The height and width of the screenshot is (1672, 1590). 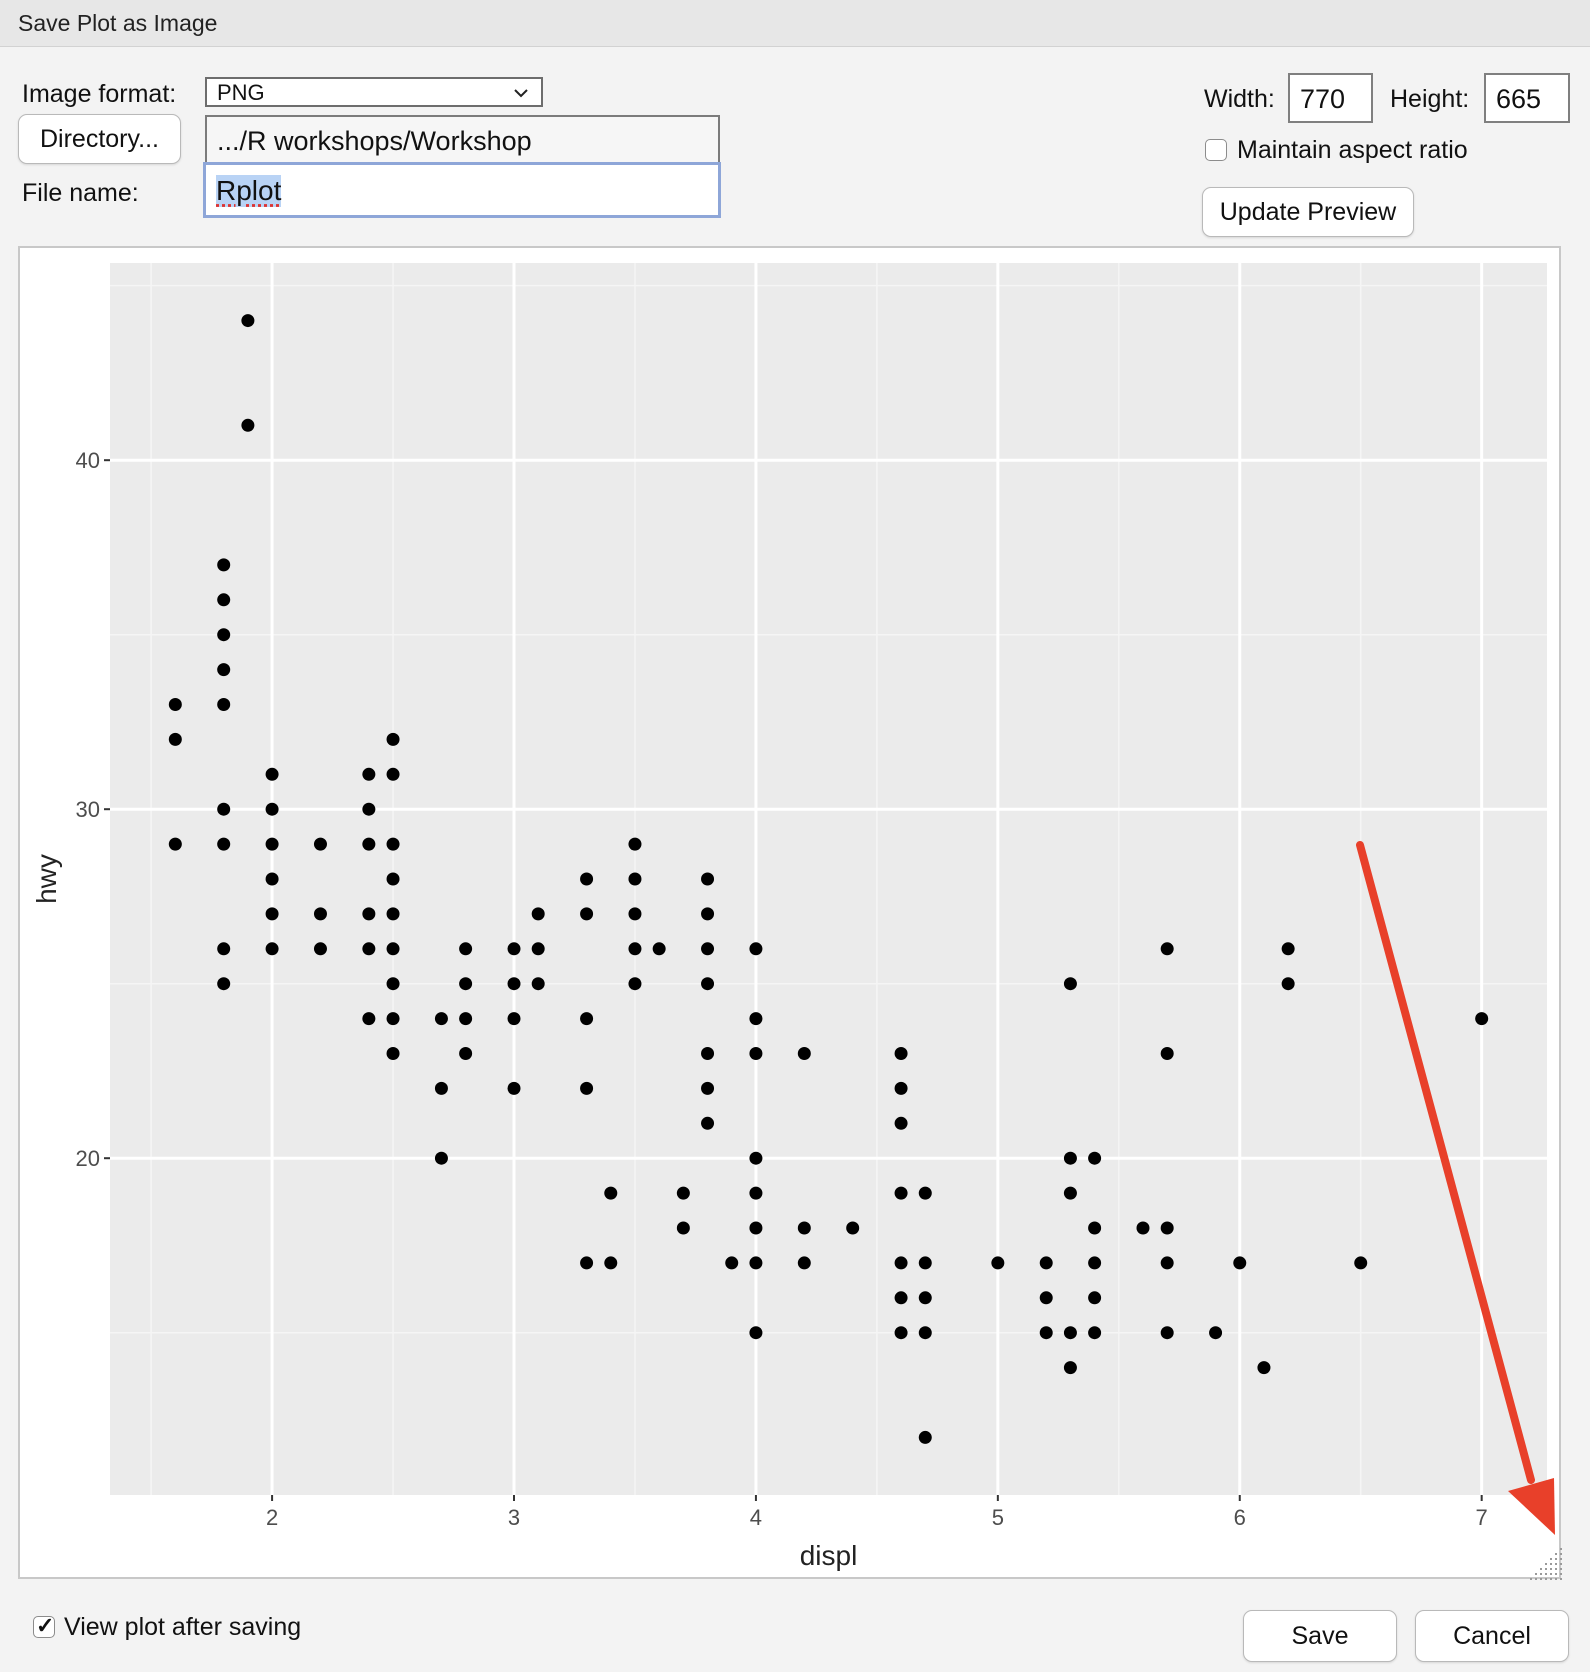 What do you see at coordinates (1430, 99) in the screenshot?
I see `height-label: Height:` at bounding box center [1430, 99].